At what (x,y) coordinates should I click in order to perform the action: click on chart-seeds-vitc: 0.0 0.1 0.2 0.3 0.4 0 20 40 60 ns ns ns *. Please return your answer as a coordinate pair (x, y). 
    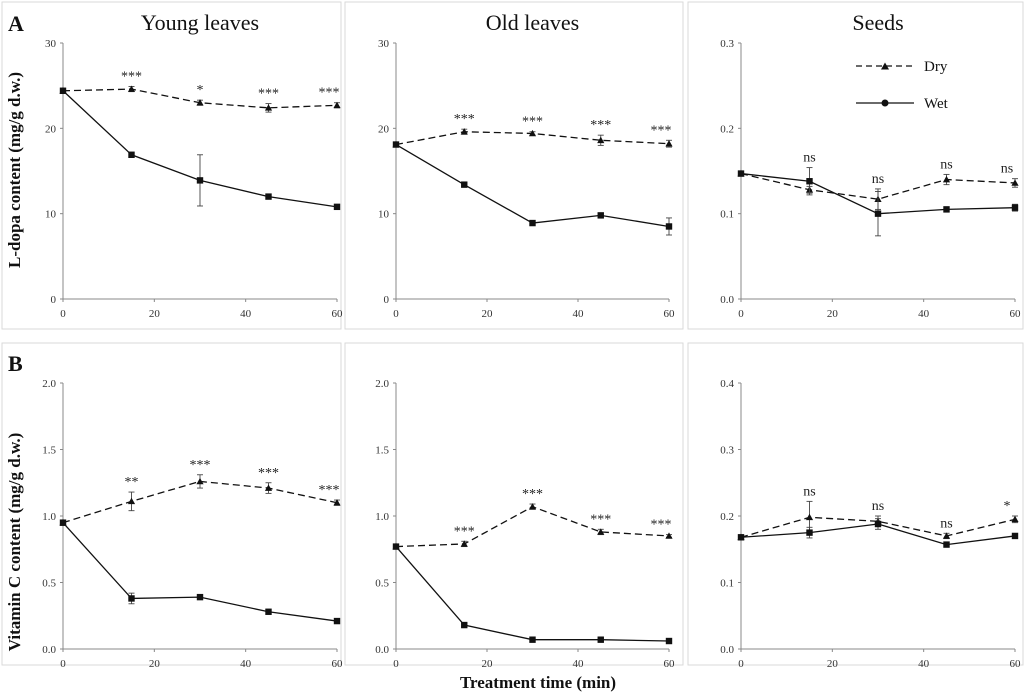
    Looking at the image, I should click on (870, 524).